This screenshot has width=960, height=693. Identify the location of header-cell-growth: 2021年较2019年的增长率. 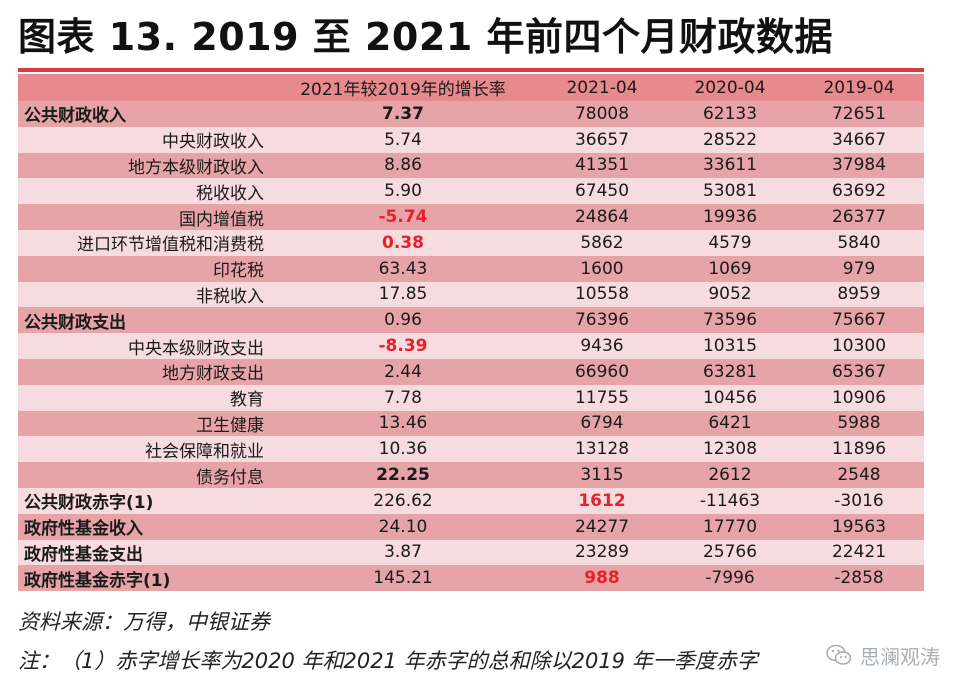
(403, 90).